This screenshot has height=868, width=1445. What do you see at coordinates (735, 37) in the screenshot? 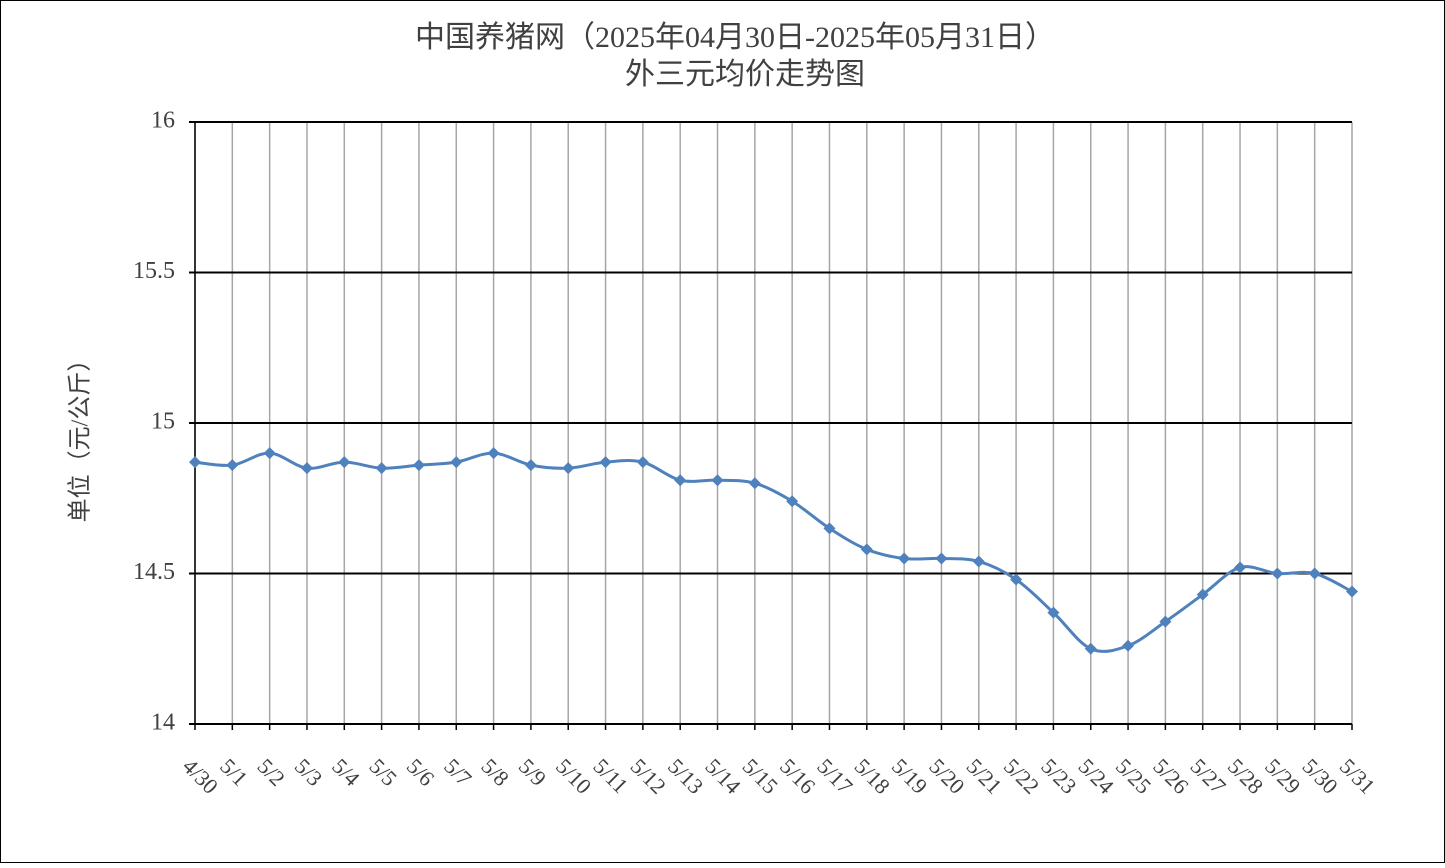
I see `chart-title: 中国养猪网（2025年04月30日-2025年05月31日）` at bounding box center [735, 37].